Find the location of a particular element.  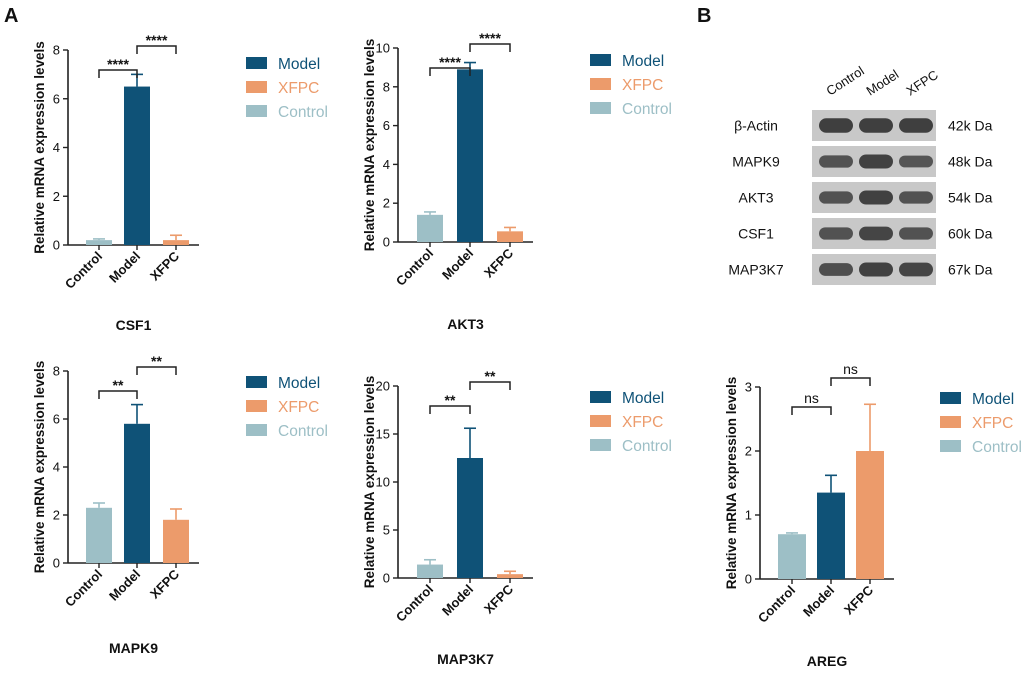

lane-label-xfpc: XFPC is located at coordinates (921, 82).